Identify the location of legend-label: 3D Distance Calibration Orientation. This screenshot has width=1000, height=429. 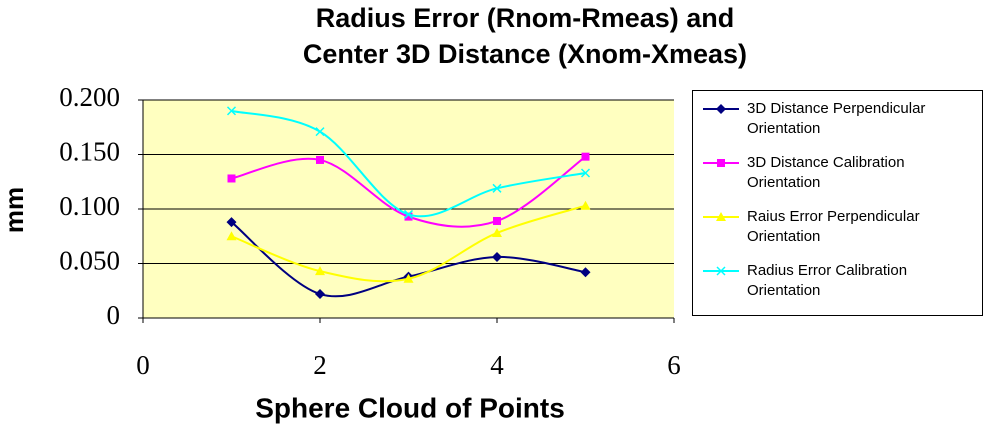
(826, 172).